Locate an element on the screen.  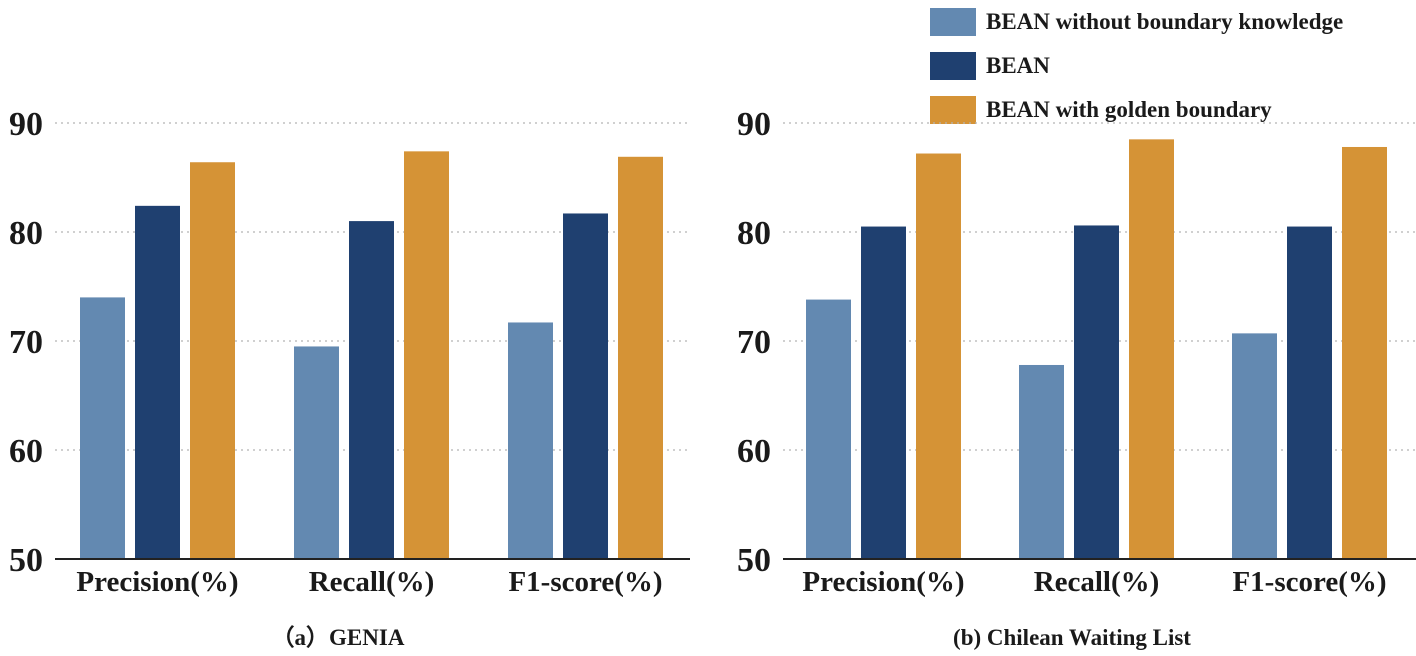
panel-title: （a）GENIA is located at coordinates (338, 637).